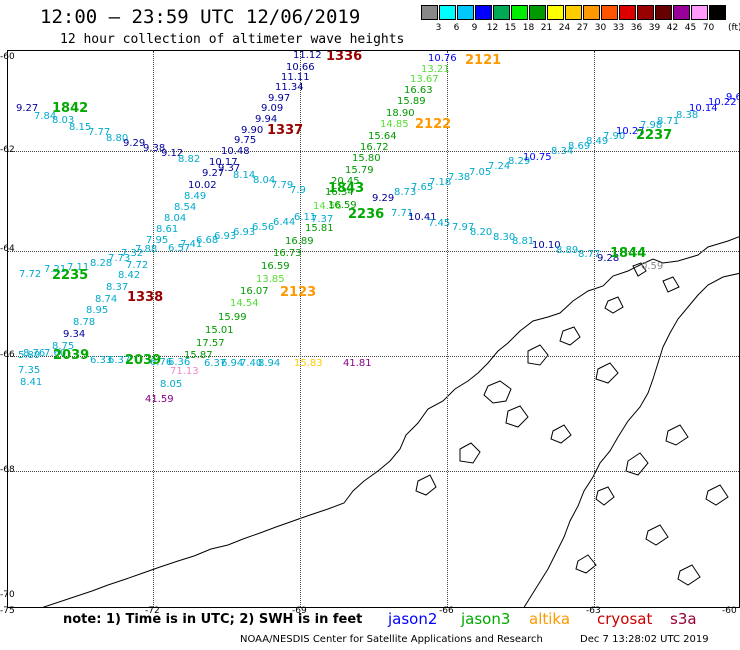 The height and width of the screenshot is (650, 740). Describe the element at coordinates (210, 343) in the screenshot. I see `wave-height-value: 17.57` at that location.